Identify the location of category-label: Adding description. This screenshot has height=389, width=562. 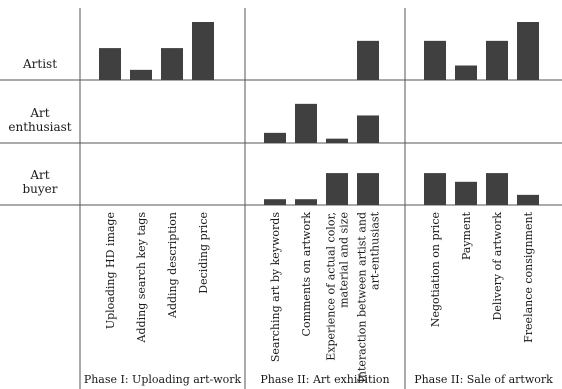
(172, 265).